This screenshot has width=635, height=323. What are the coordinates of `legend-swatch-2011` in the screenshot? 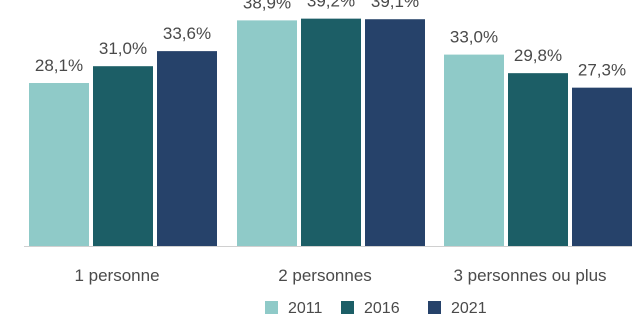 It's located at (271, 307).